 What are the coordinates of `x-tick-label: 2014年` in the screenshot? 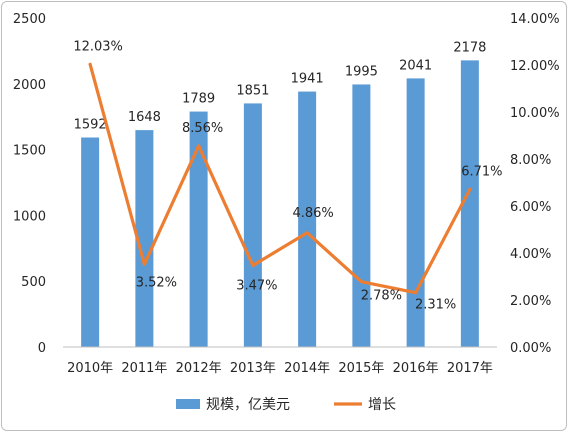 It's located at (307, 368).